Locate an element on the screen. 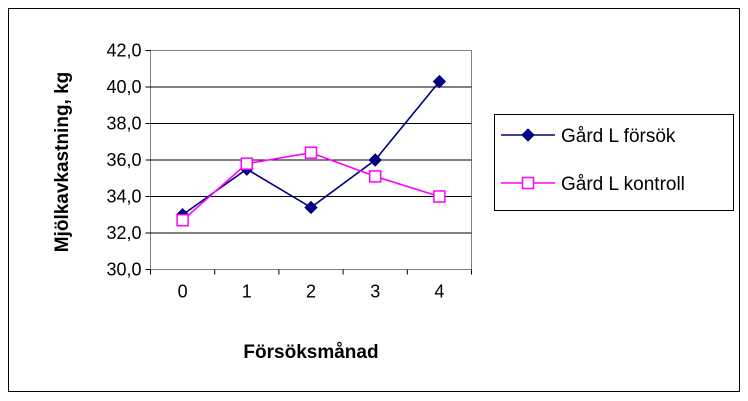 The width and height of the screenshot is (748, 401). legend-label: Gård L kontroll is located at coordinates (623, 184).